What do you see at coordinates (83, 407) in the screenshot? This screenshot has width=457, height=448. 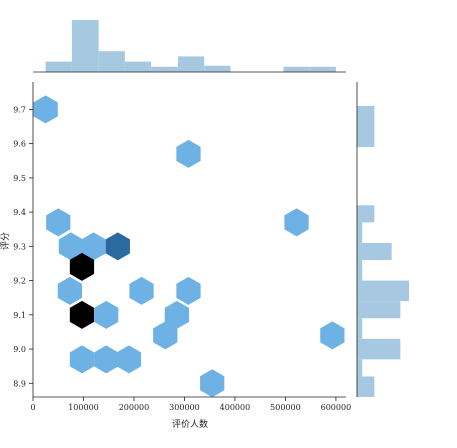 I see `x-tick-label: 100000` at bounding box center [83, 407].